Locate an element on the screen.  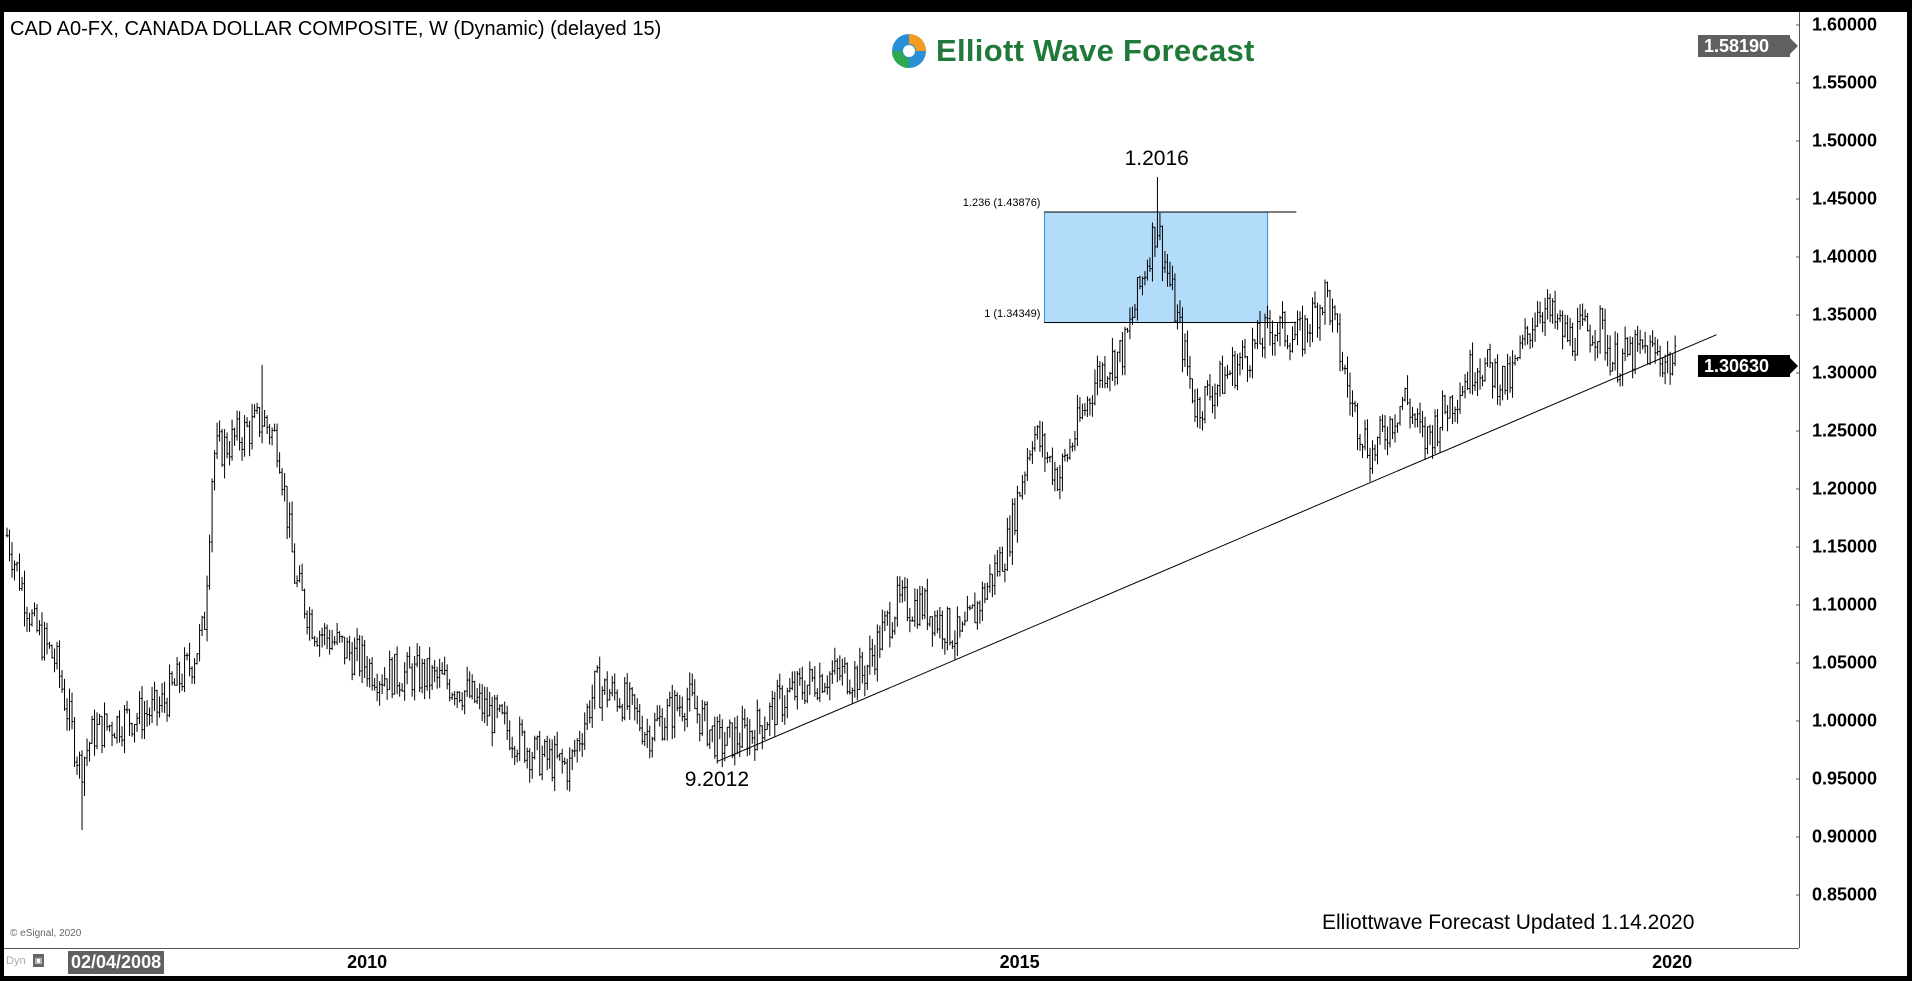
price-tick-label: 1.25000 is located at coordinates (1845, 430).